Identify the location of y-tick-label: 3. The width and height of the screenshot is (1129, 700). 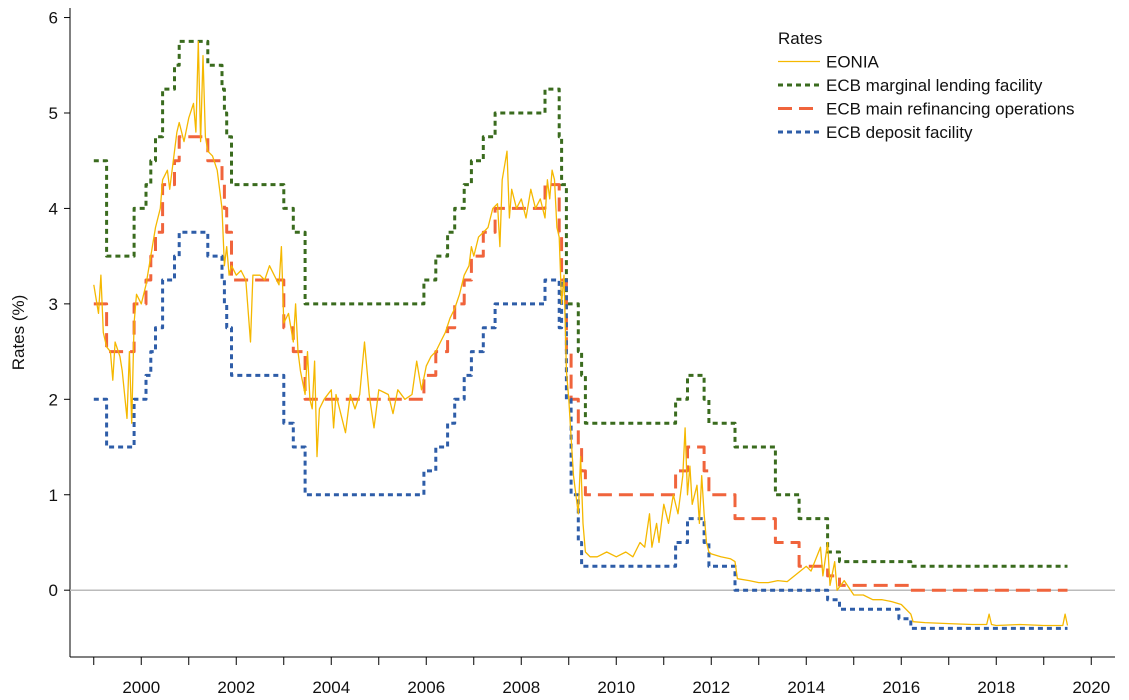
(53, 304).